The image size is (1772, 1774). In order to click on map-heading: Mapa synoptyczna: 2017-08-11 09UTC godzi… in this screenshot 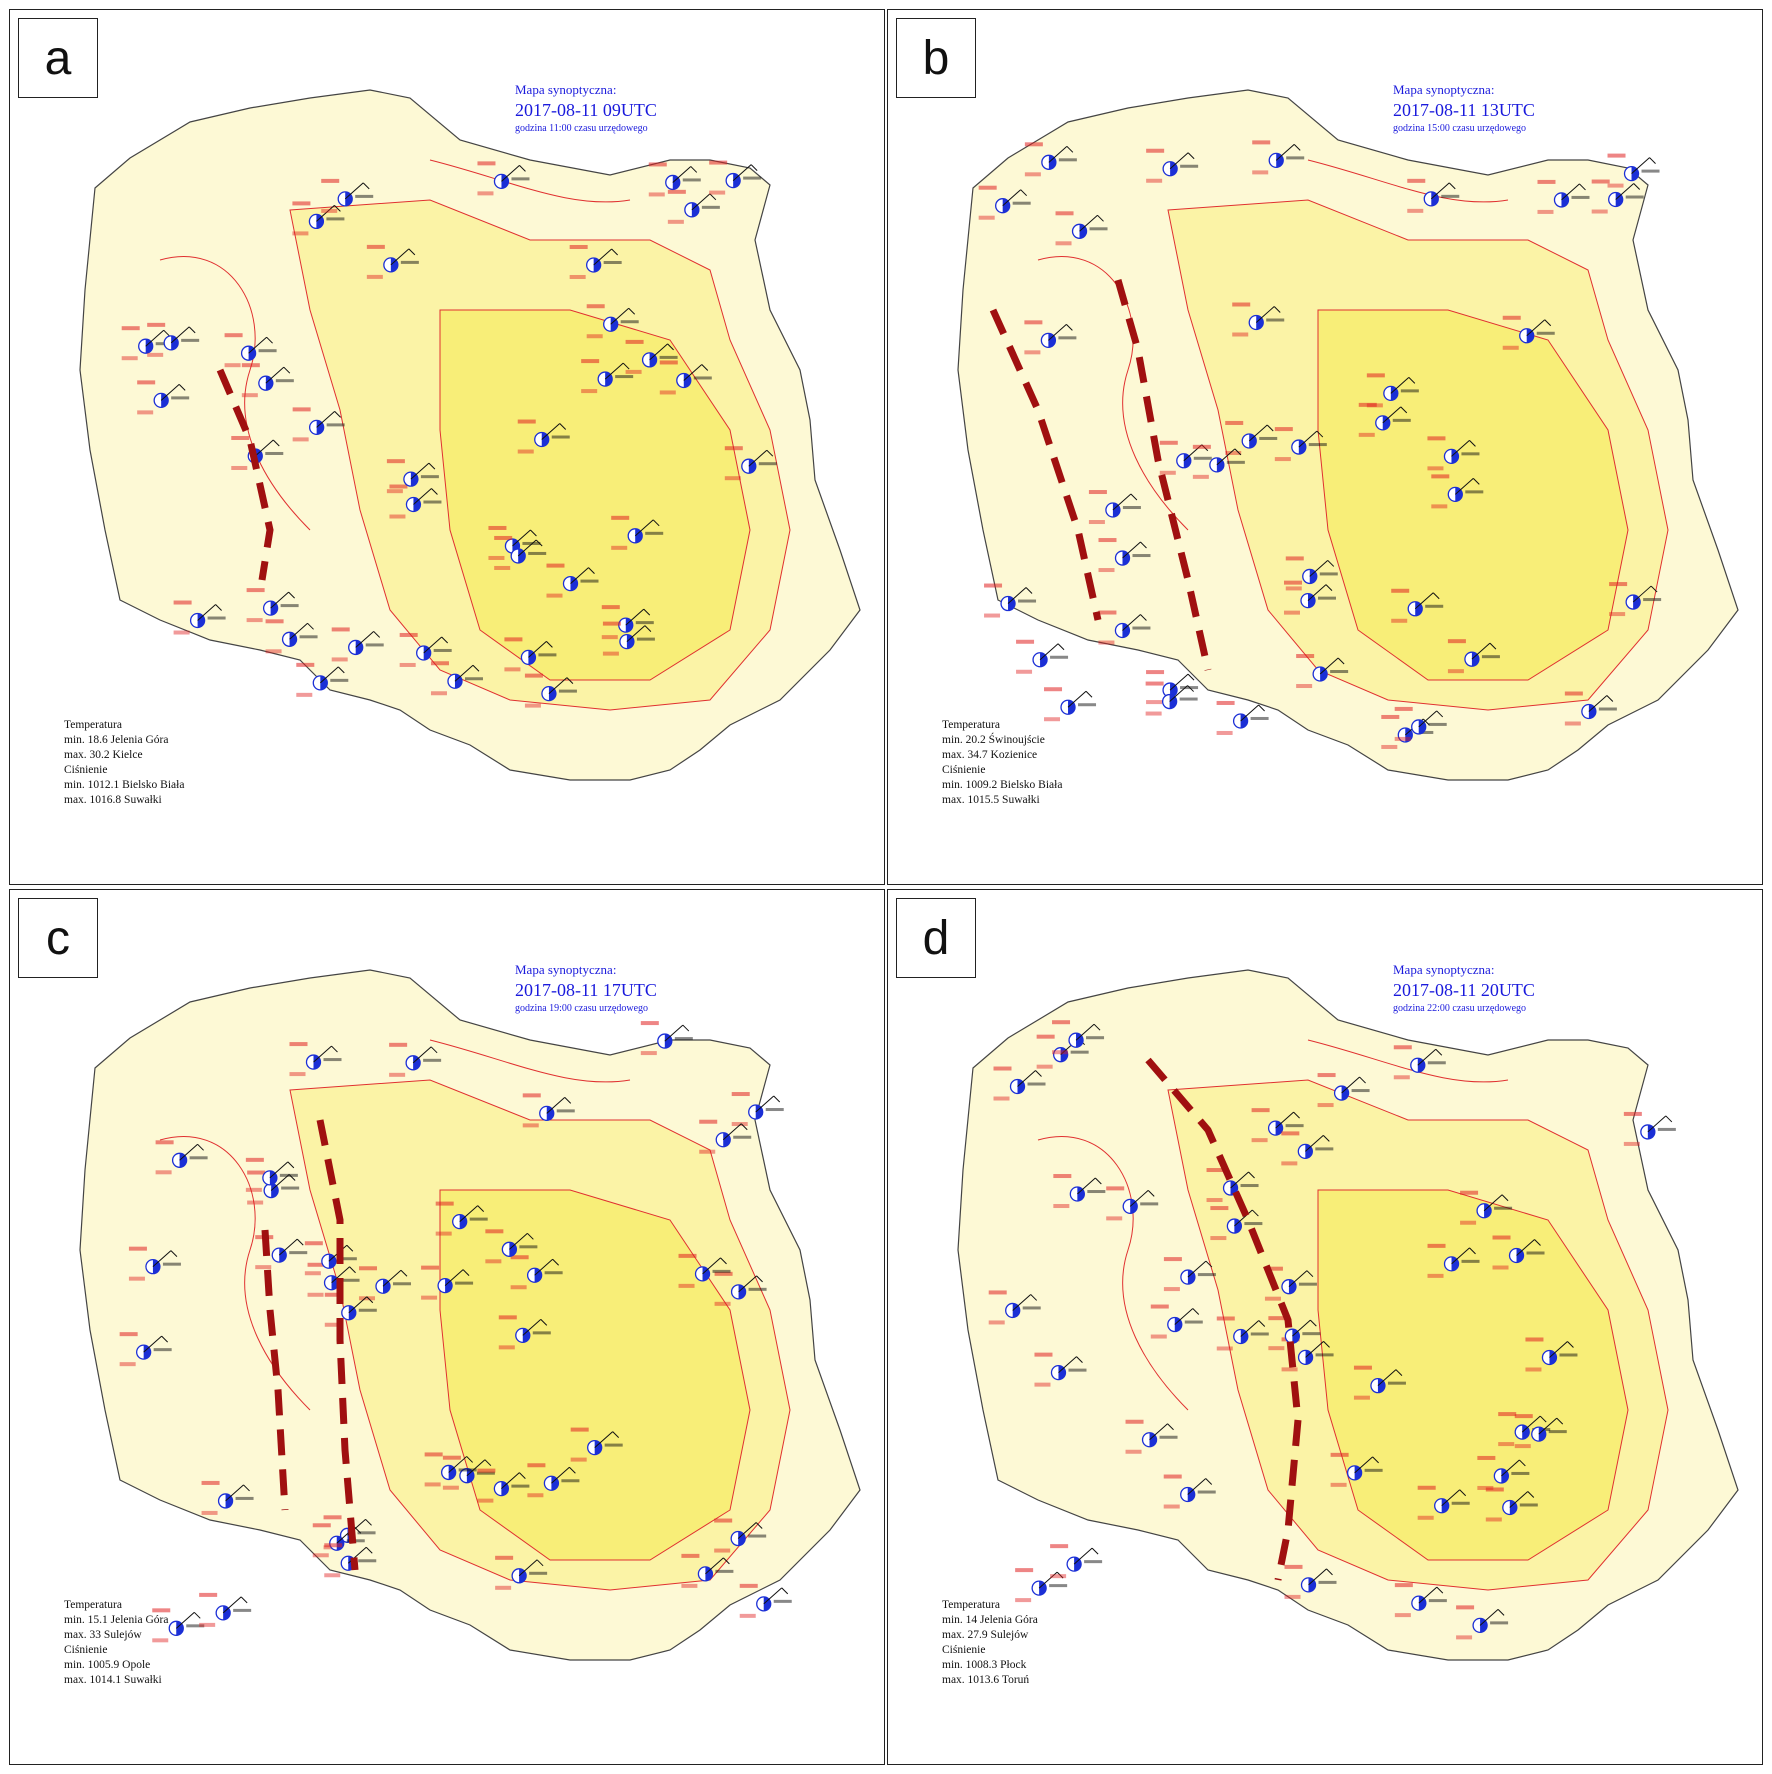, I will do `click(586, 108)`.